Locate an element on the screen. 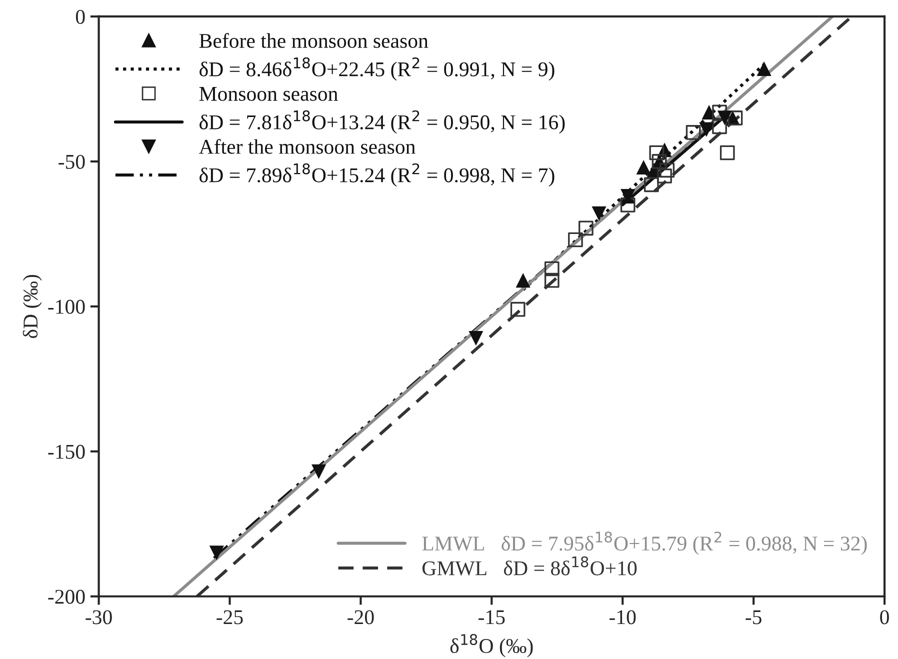 The image size is (898, 659). x-tick-label: 0 is located at coordinates (884, 617).